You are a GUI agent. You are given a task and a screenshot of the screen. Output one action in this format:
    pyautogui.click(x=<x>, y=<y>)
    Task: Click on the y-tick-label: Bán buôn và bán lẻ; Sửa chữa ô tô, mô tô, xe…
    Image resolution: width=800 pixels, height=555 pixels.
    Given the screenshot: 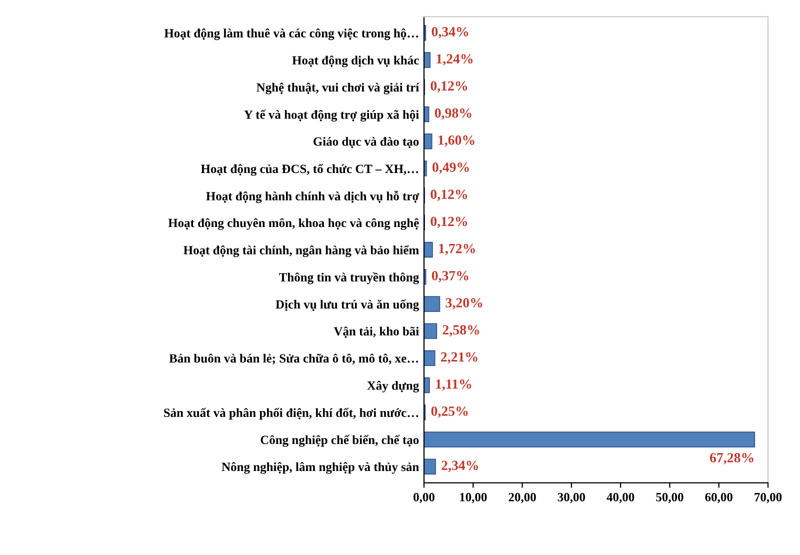 What is the action you would take?
    pyautogui.click(x=293, y=359)
    